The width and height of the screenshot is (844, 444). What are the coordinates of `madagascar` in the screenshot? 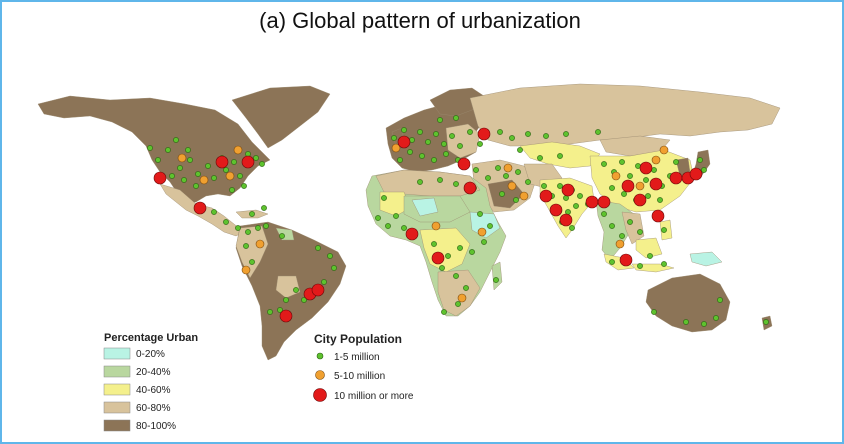 It's located at (497, 276).